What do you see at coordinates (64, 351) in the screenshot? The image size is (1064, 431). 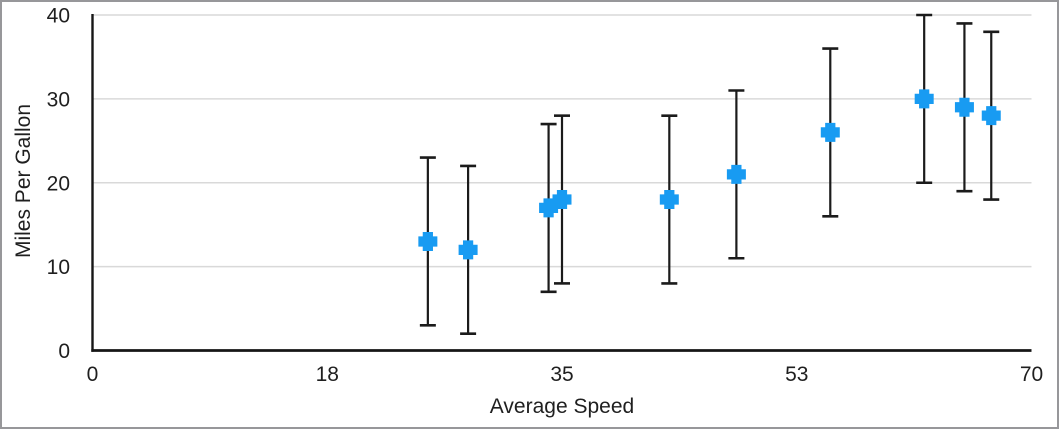 I see `y-tick-label: 0` at bounding box center [64, 351].